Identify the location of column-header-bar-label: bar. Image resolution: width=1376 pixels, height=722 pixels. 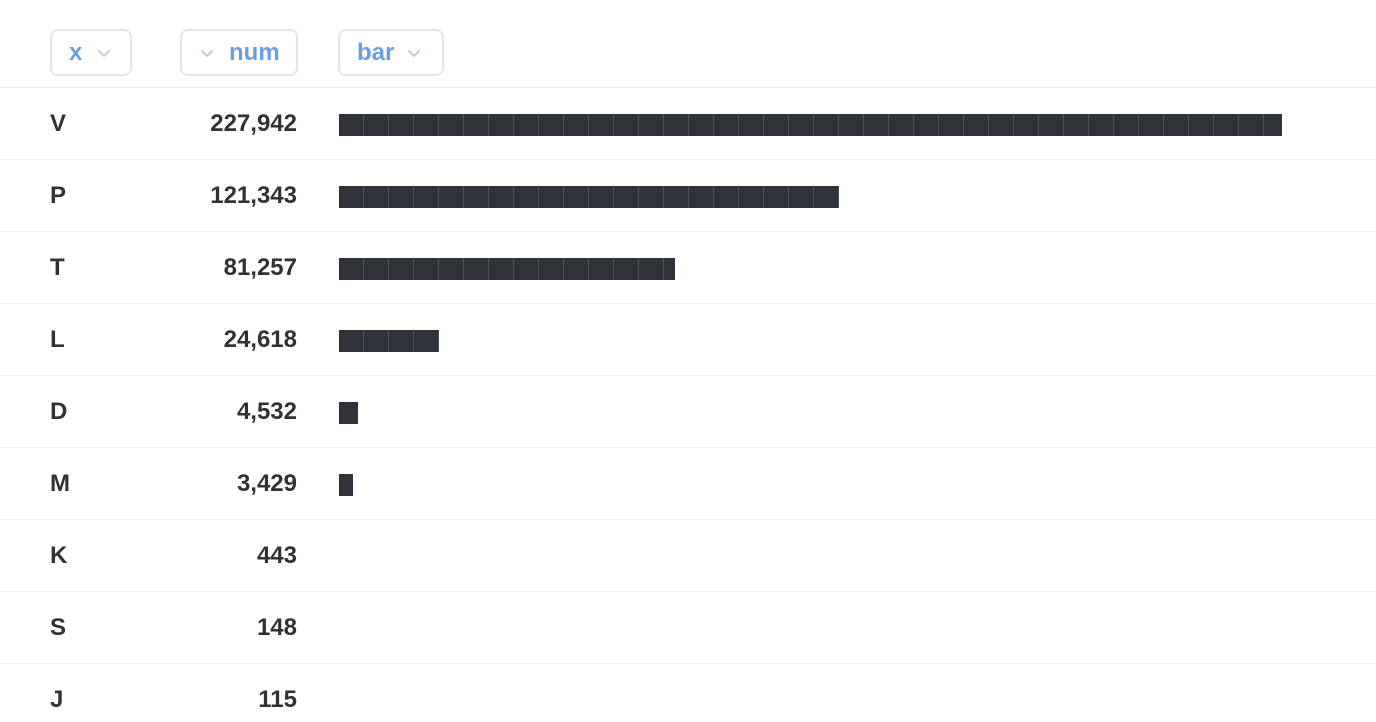
(376, 52).